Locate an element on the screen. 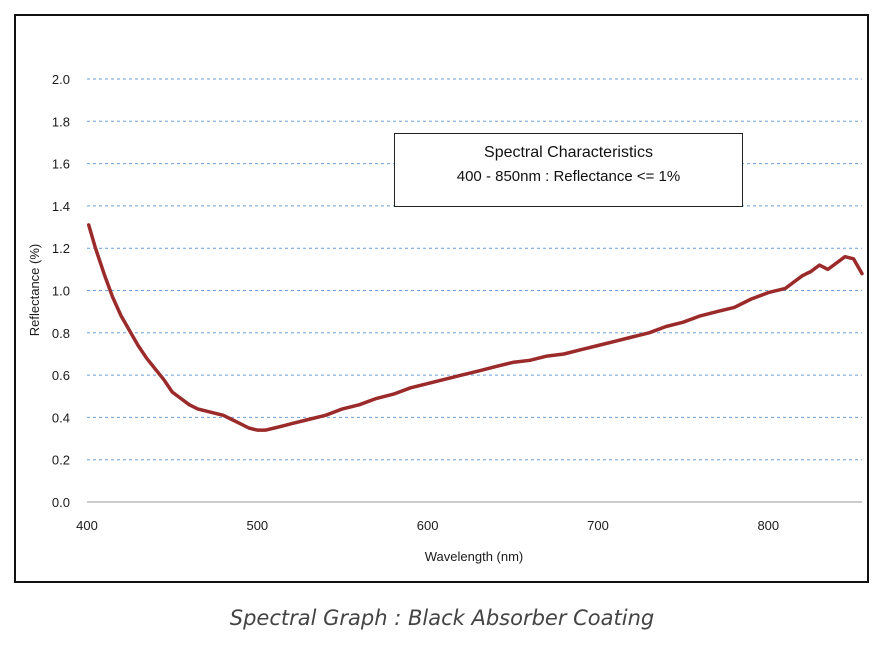 Image resolution: width=884 pixels, height=663 pixels. y-tick-label: 0.0 is located at coordinates (61, 502).